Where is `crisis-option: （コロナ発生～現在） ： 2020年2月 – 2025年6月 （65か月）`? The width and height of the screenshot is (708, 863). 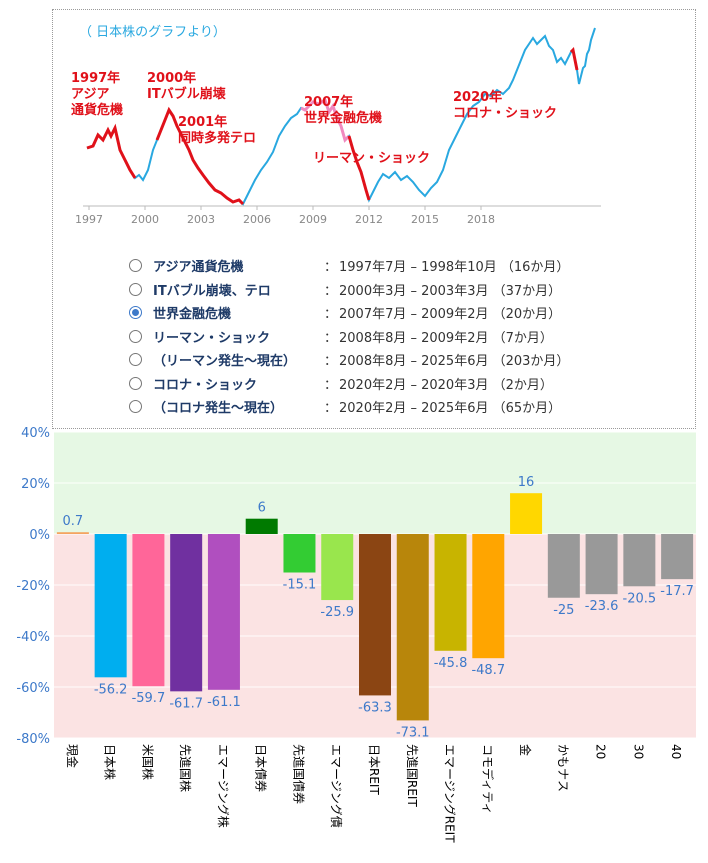 crisis-option: （コロナ発生～現在） ： 2020年2月 – 2025年6月 （65か月） is located at coordinates (418, 408).